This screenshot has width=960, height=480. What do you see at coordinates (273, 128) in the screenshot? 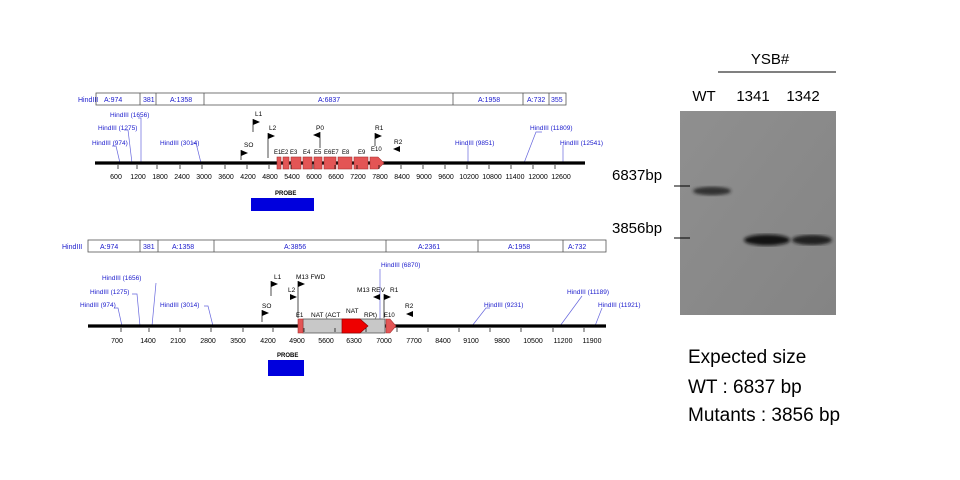
I see `map1-primer-label: L2` at bounding box center [273, 128].